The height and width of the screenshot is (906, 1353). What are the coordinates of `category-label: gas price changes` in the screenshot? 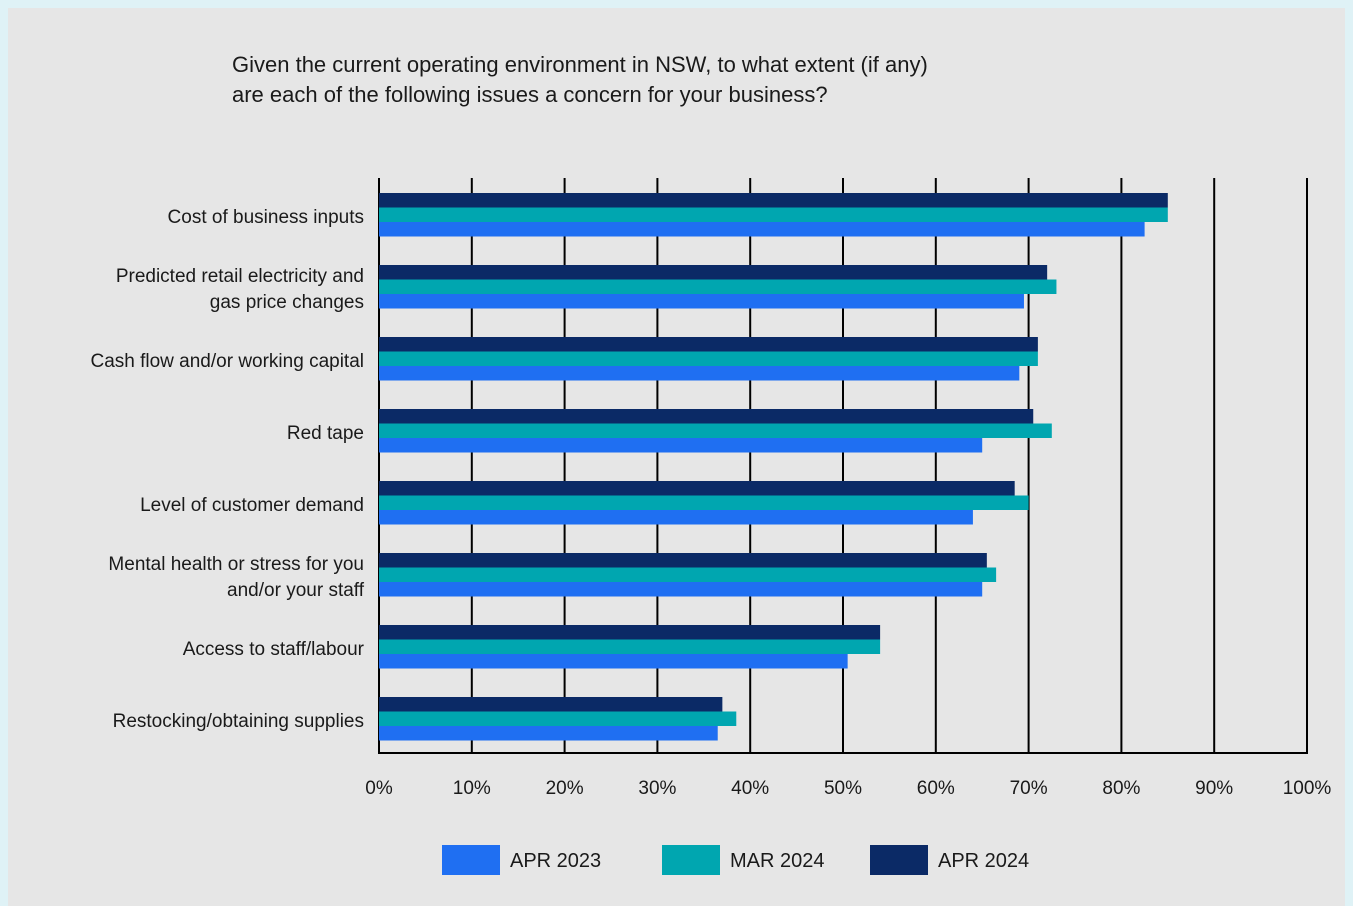 It's located at (287, 302).